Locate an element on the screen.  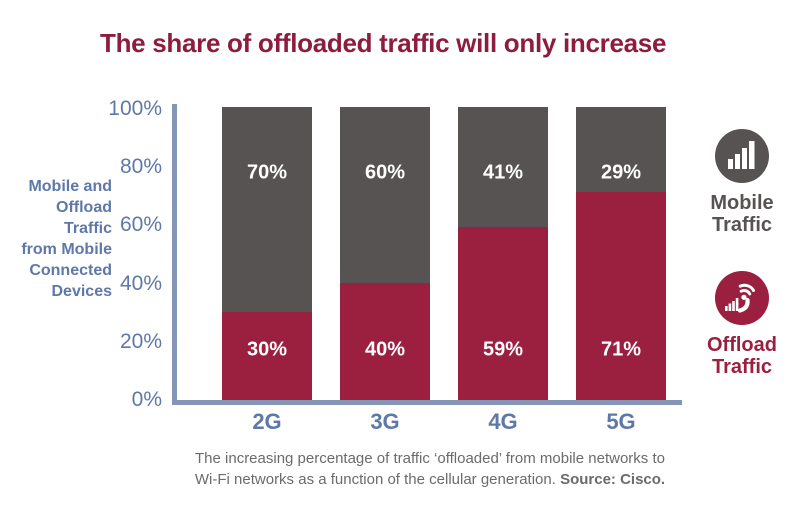
bar-value-label-mobile: 29% is located at coordinates (621, 172).